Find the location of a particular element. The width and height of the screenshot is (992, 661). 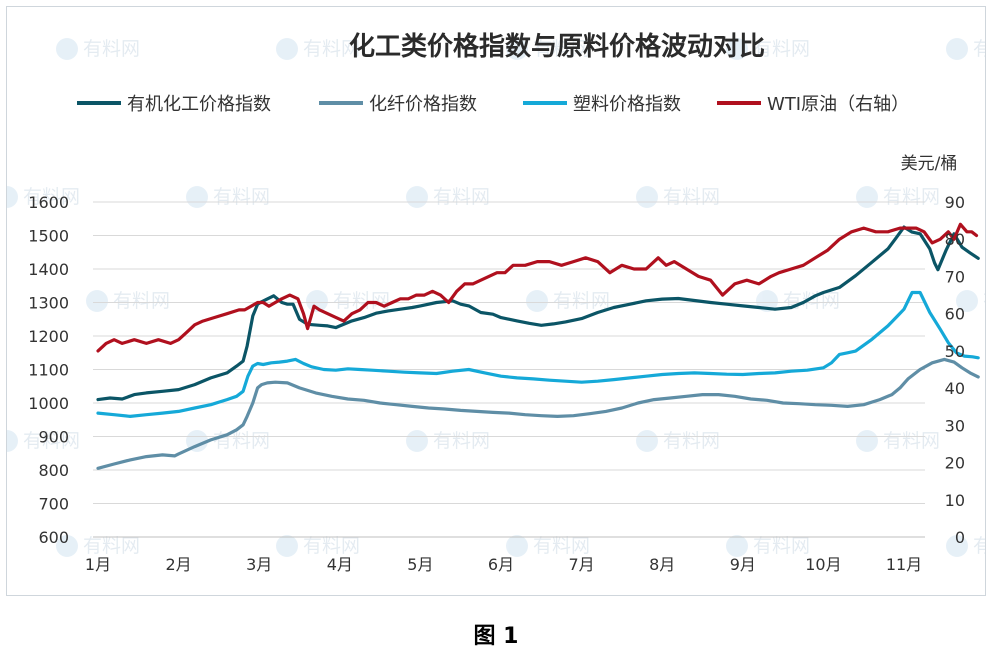

legend-item: 化纤价格指数 is located at coordinates (398, 104).